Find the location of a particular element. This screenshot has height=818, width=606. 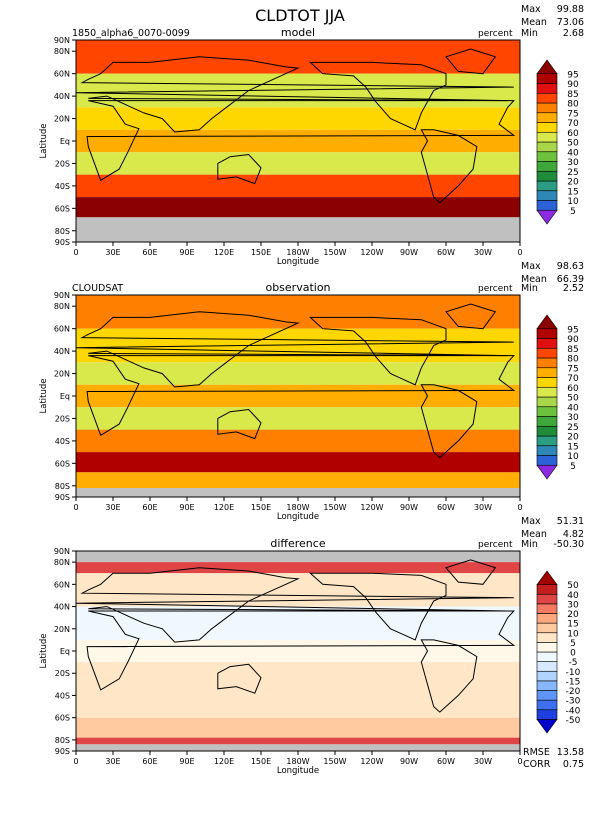

x-tick-label: 180W is located at coordinates (297, 252).